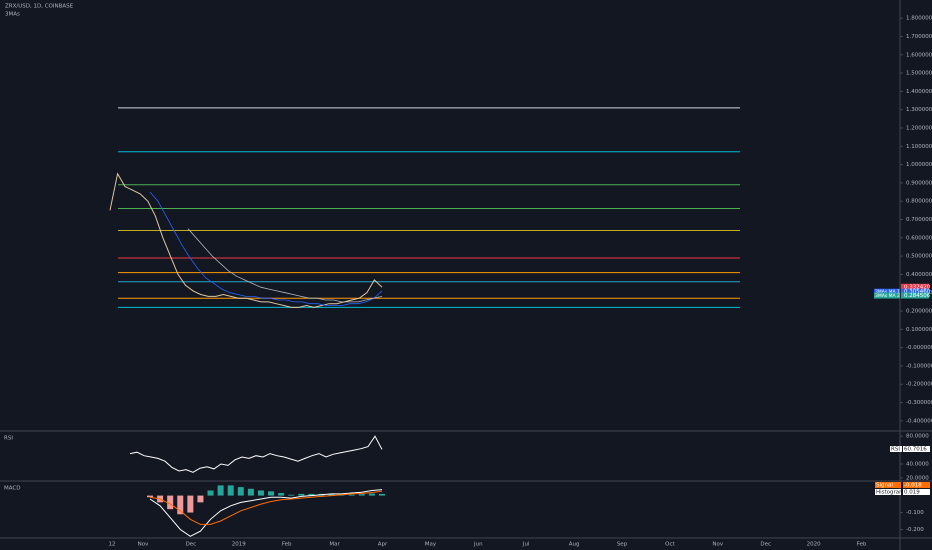  Describe the element at coordinates (266, 507) in the screenshot. I see `signal-line` at that location.